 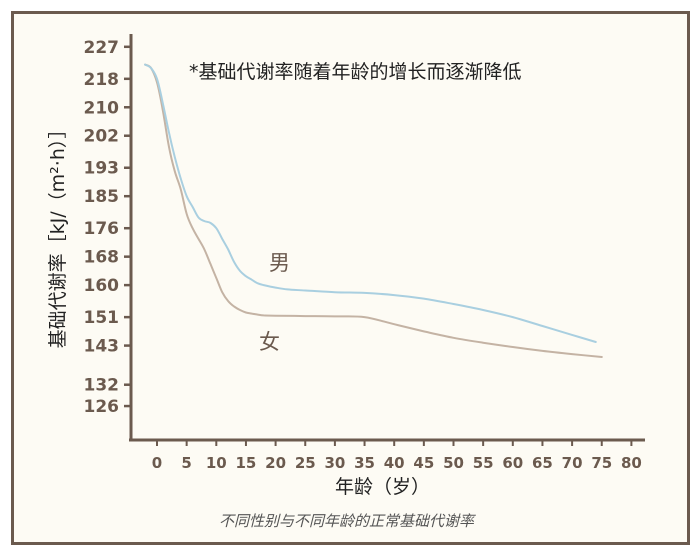 What do you see at coordinates (102, 108) in the screenshot?
I see `y-tick-label-210: 210` at bounding box center [102, 108].